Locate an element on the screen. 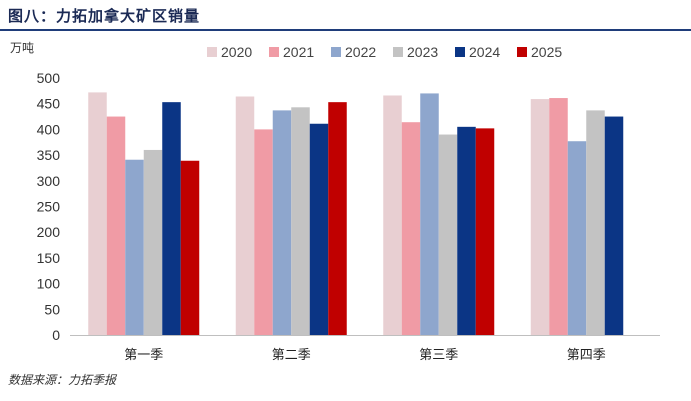 This screenshot has height=401, width=691. y-tick-label: 50 is located at coordinates (52, 309).